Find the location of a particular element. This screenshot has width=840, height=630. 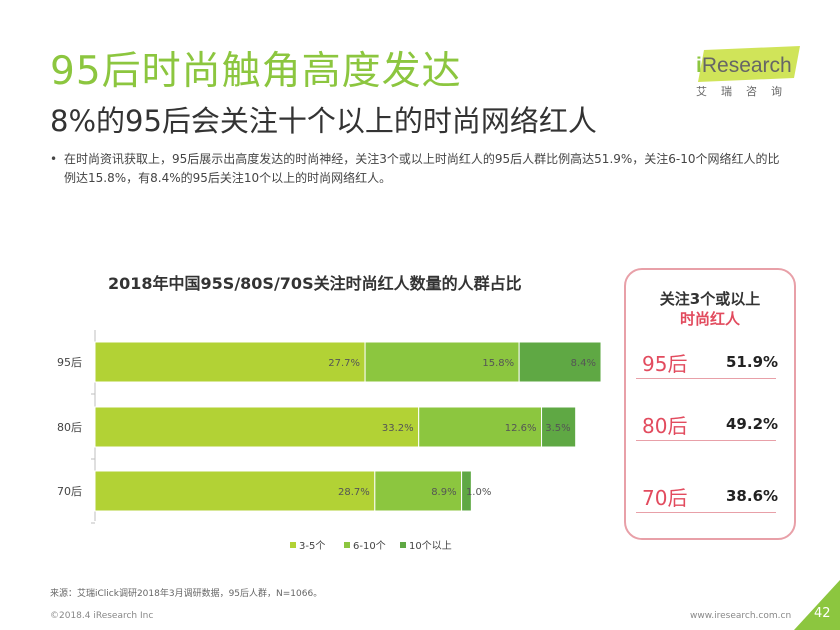

data-label: 15.8% is located at coordinates (498, 363).